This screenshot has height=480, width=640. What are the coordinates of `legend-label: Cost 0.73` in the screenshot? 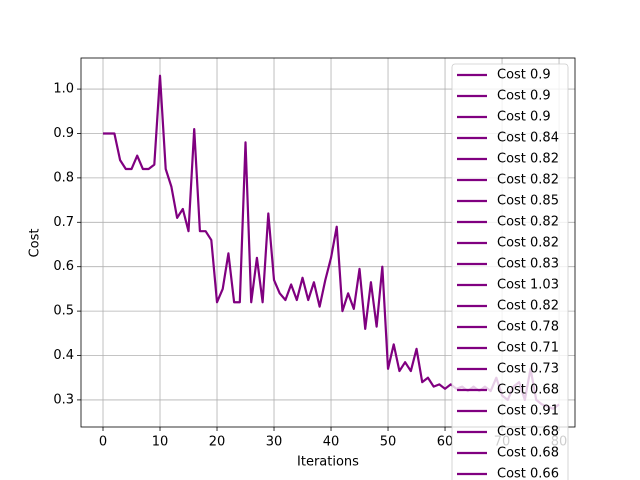 It's located at (528, 369).